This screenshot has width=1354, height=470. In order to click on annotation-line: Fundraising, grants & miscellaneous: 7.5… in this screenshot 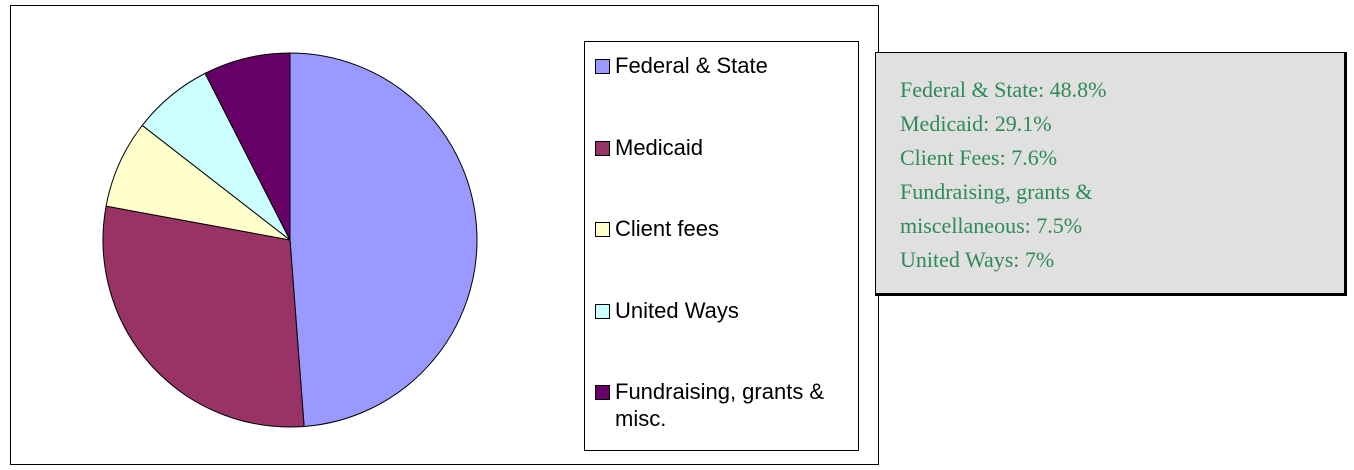, I will do `click(996, 208)`.